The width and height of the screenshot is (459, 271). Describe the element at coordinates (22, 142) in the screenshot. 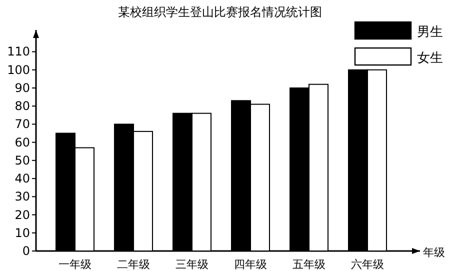

I see `y-tick-label: 60` at that location.